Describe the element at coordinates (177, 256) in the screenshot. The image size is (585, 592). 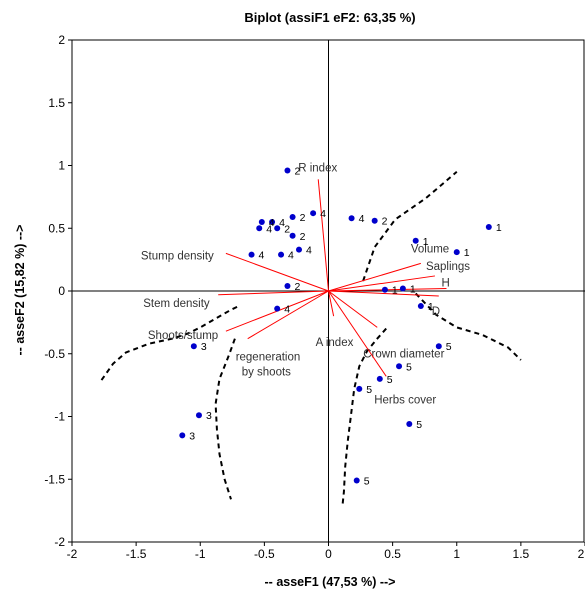
I see `variable-label: Stump density` at that location.